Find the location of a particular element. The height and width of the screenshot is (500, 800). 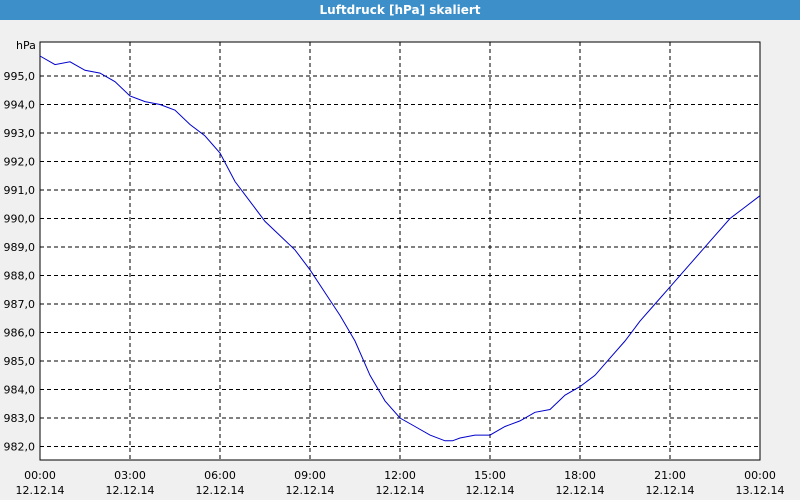

y-tick-label: 993,0 is located at coordinates (20, 133).